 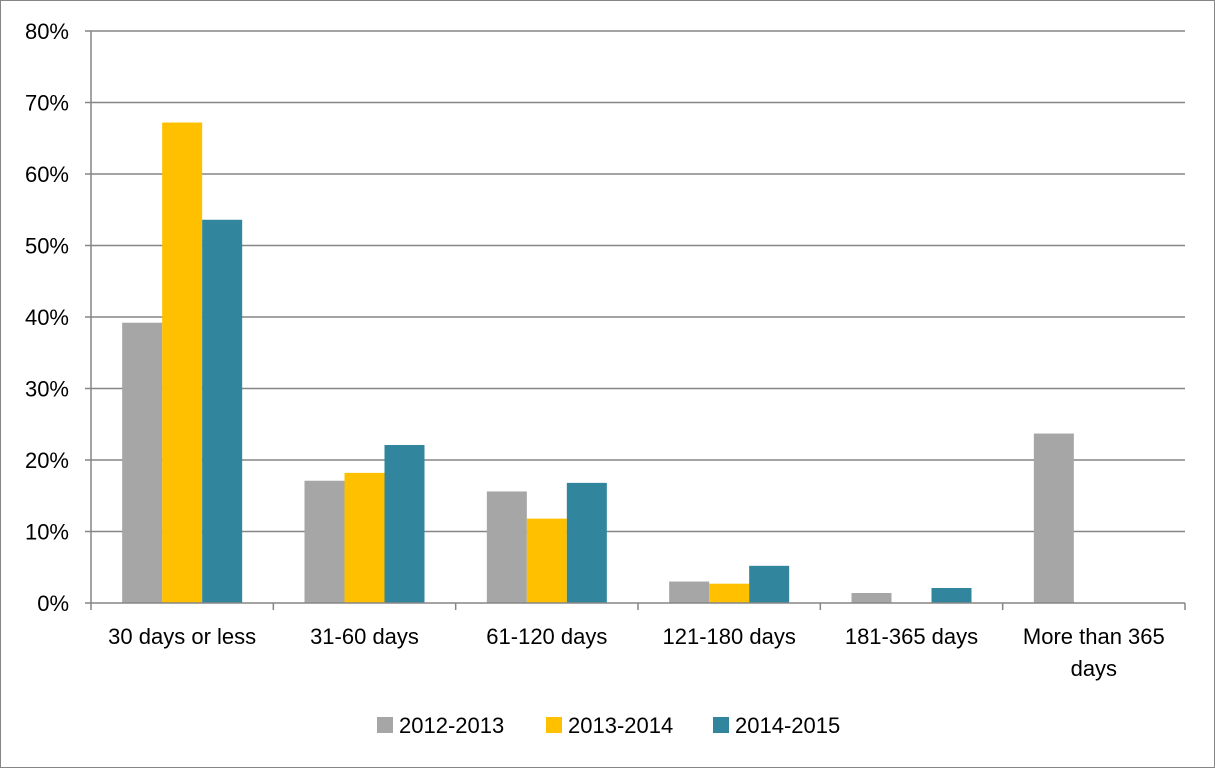 I want to click on y-tick-label: 40%, so click(x=47, y=317).